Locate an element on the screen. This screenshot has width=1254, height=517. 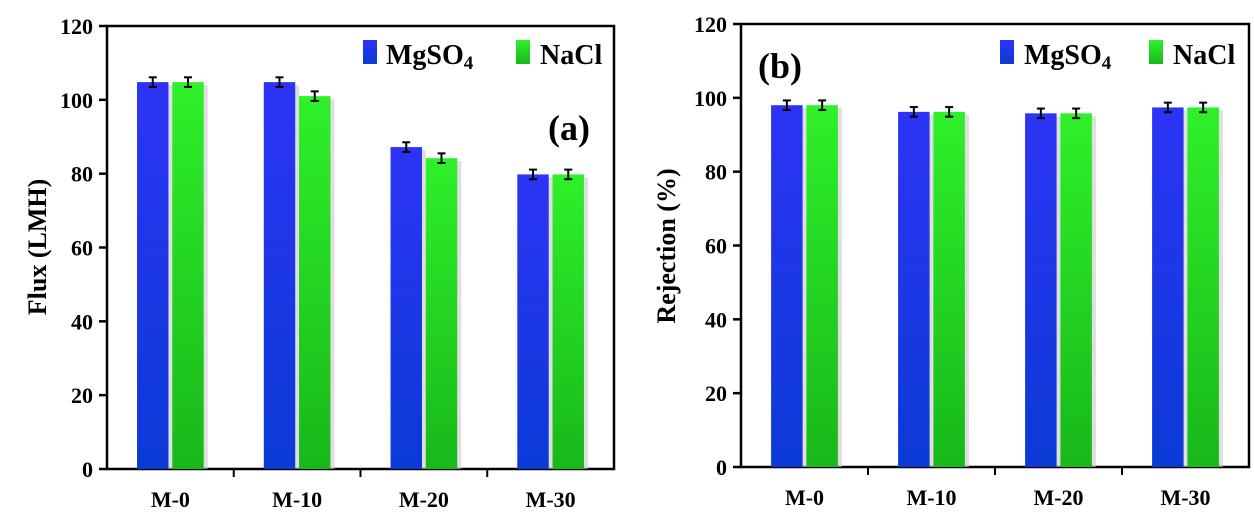
panel-label-b: (b) is located at coordinates (780, 66).